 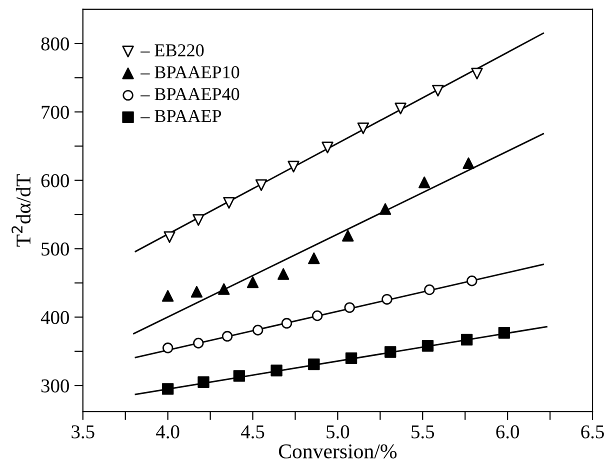 I want to click on y-tick-label: 700, so click(x=55, y=112).